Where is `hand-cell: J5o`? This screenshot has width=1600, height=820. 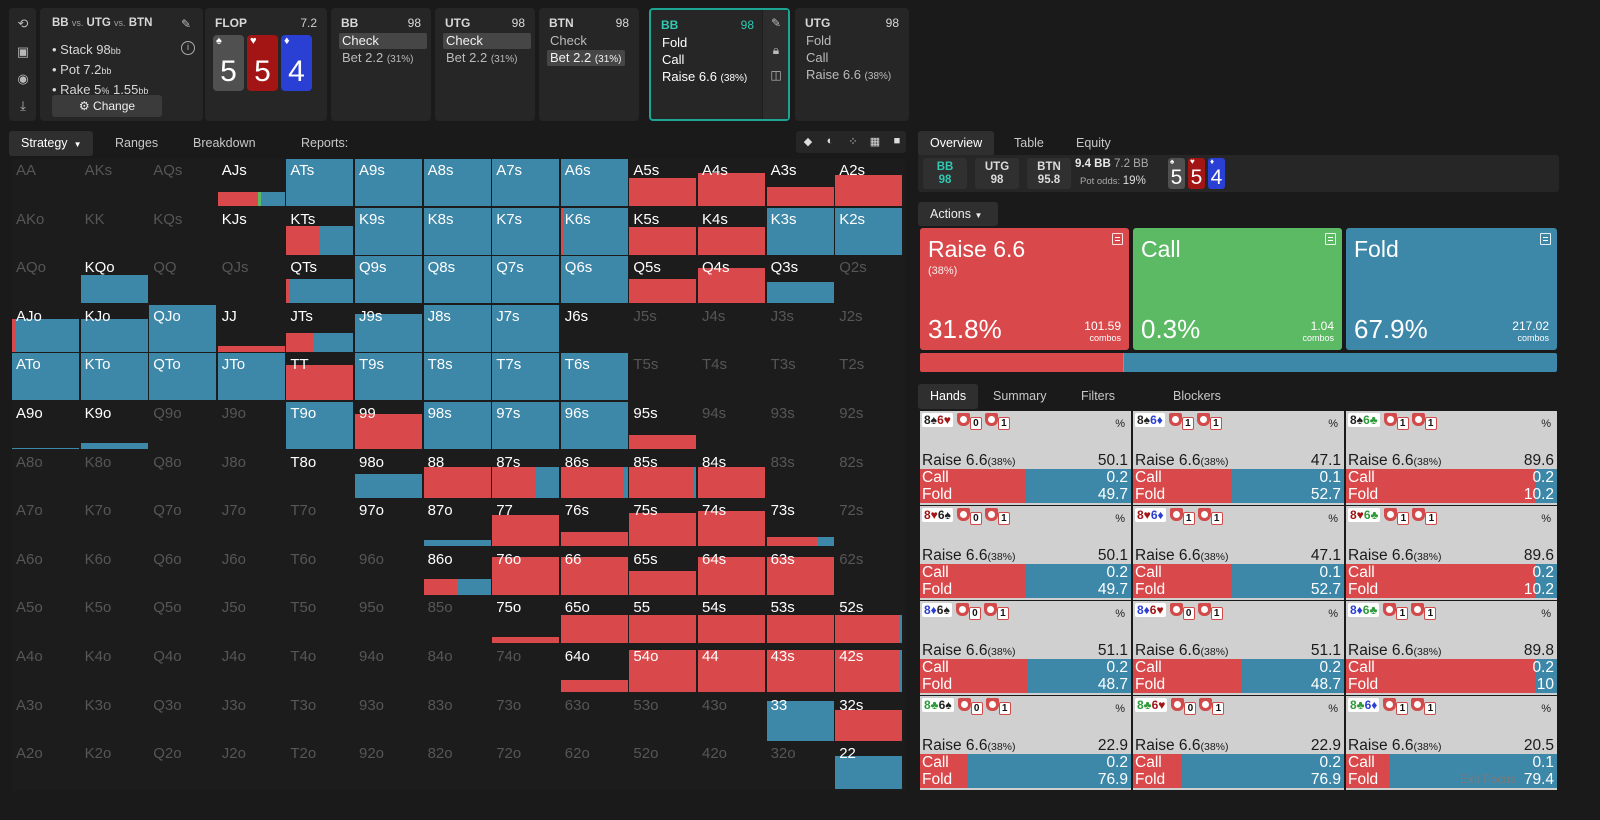 hand-cell: J5o is located at coordinates (251, 620).